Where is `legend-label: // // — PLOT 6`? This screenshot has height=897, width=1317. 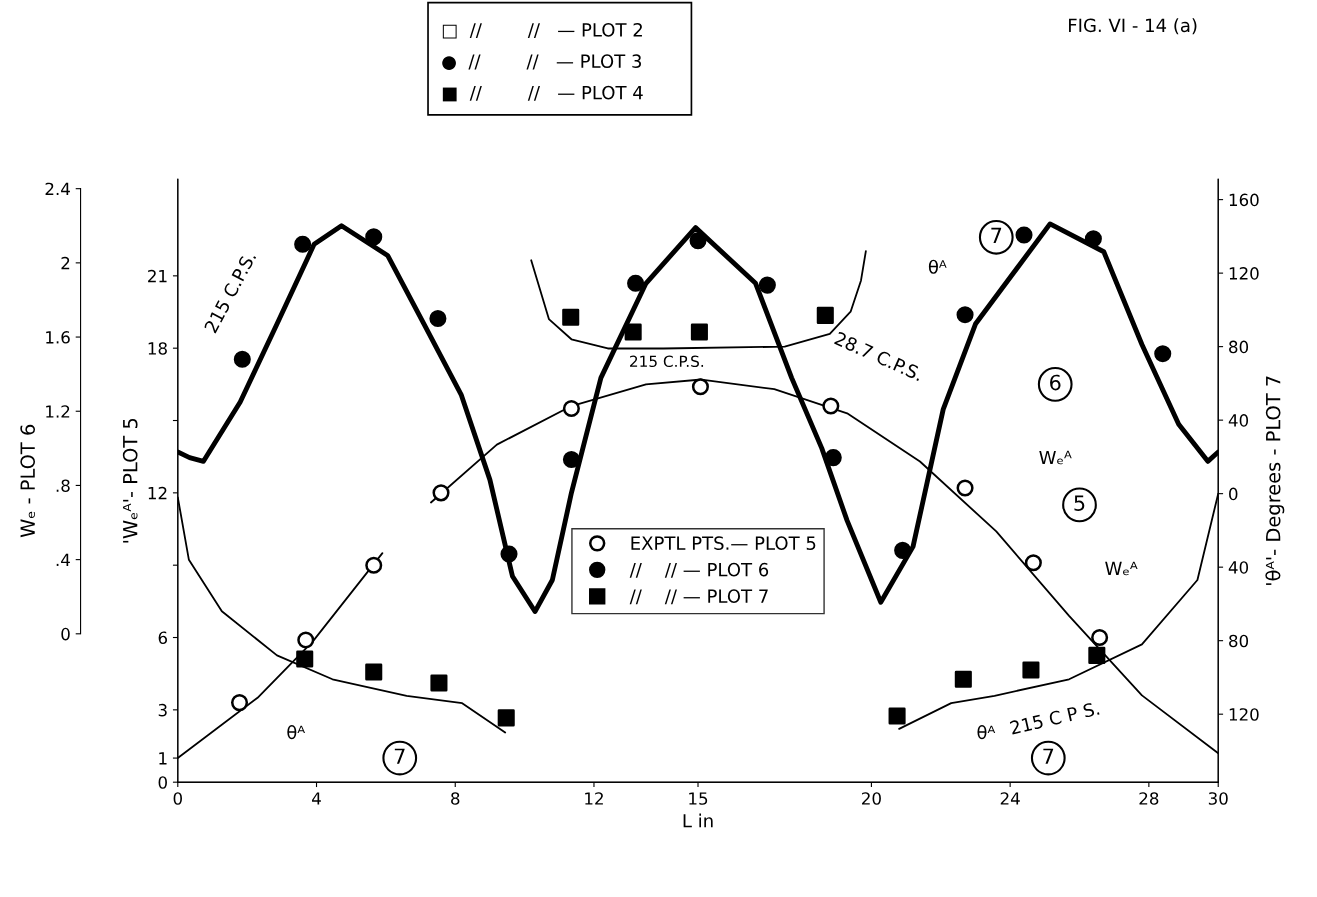 legend-label: // // — PLOT 6 is located at coordinates (699, 570).